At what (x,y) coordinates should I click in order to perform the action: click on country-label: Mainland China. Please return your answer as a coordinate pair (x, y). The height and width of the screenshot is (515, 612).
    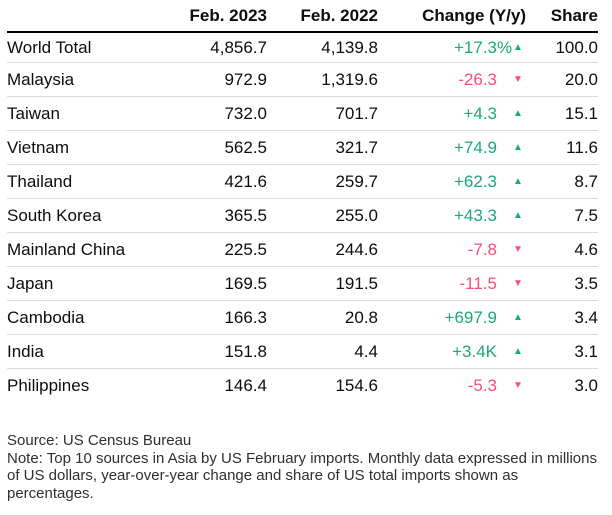
    Looking at the image, I should click on (66, 249).